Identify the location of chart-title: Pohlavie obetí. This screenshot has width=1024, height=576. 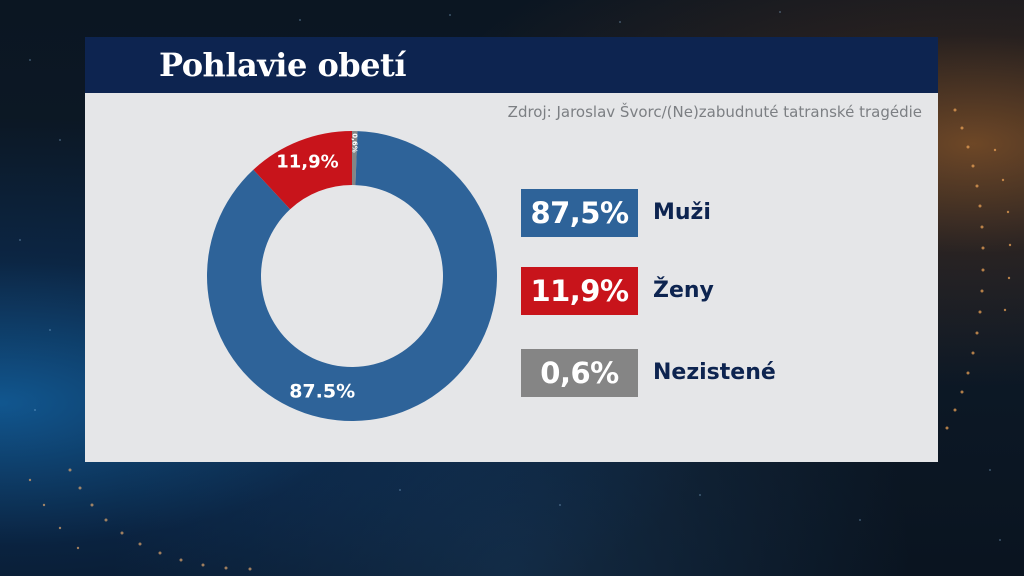
(282, 65).